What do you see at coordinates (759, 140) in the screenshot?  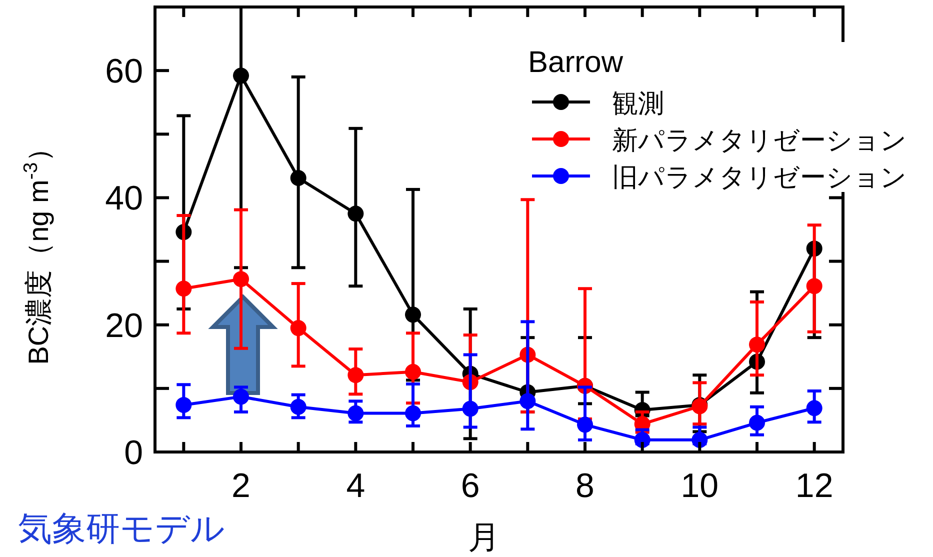 I see `legend-label: 新パラメタリゼーション` at bounding box center [759, 140].